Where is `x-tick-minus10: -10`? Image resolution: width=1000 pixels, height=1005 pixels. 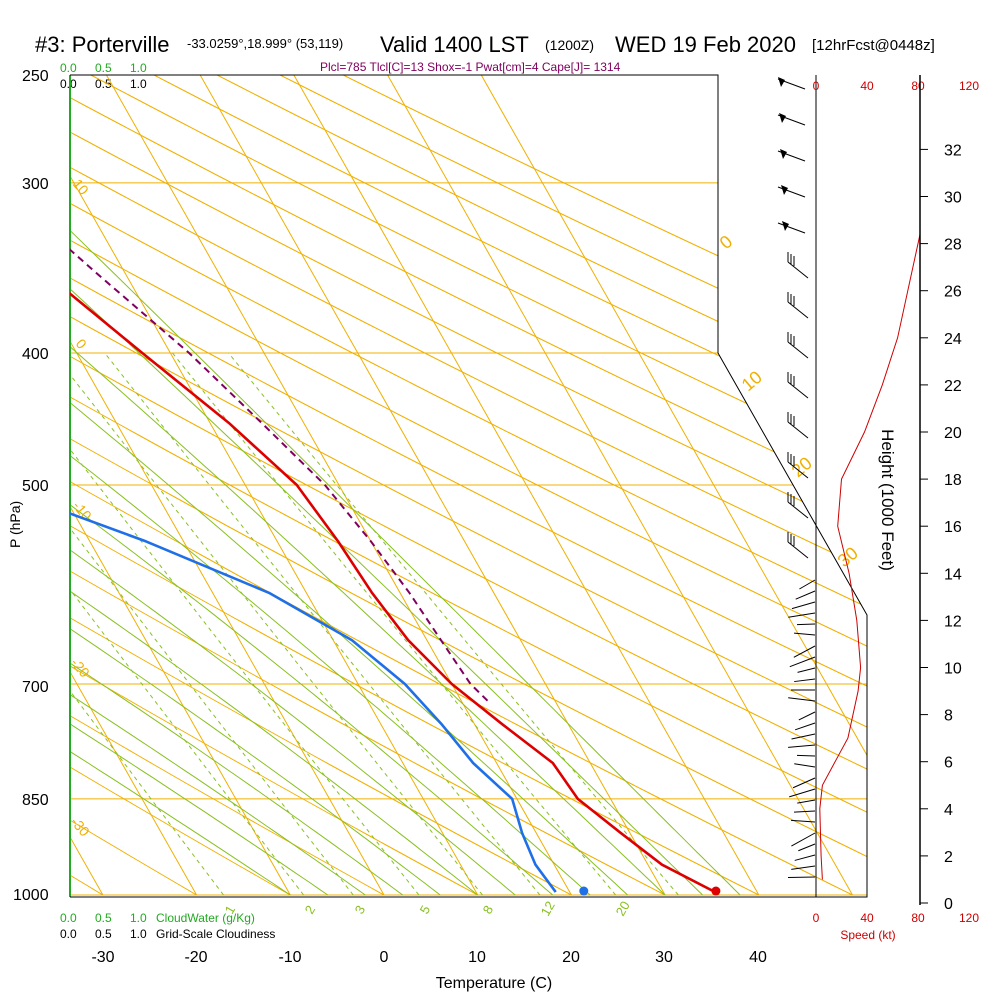
x-tick-minus10: -10 is located at coordinates (289, 957).